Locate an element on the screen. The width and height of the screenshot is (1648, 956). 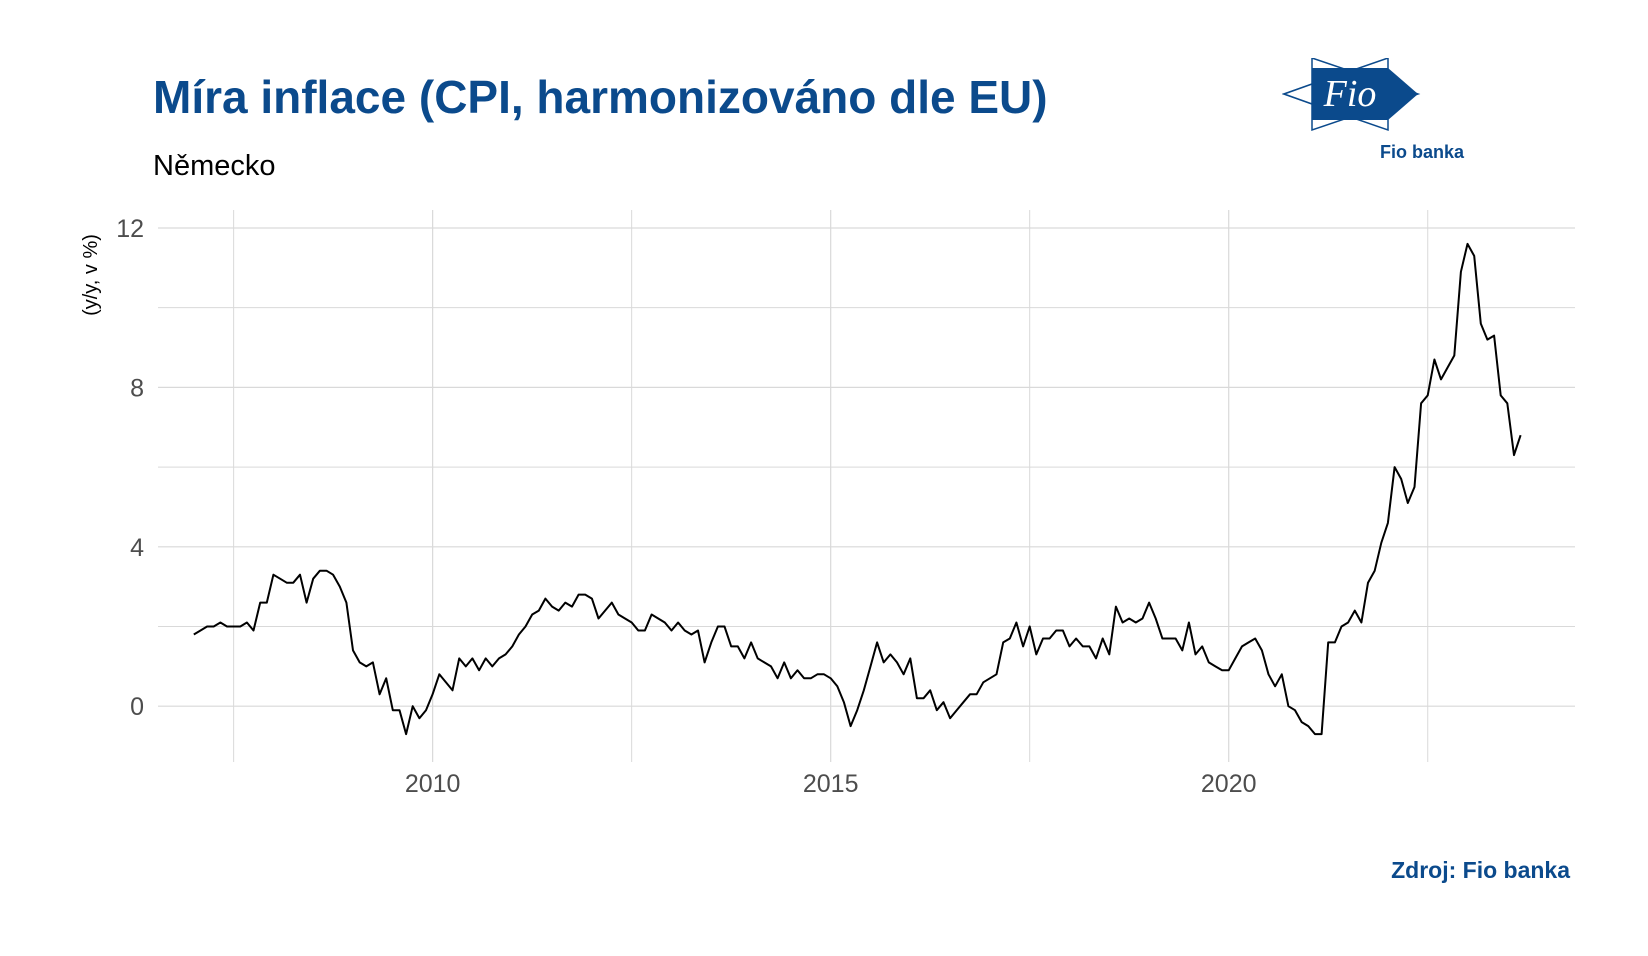
y-tick-label: 12 is located at coordinates (130, 229).